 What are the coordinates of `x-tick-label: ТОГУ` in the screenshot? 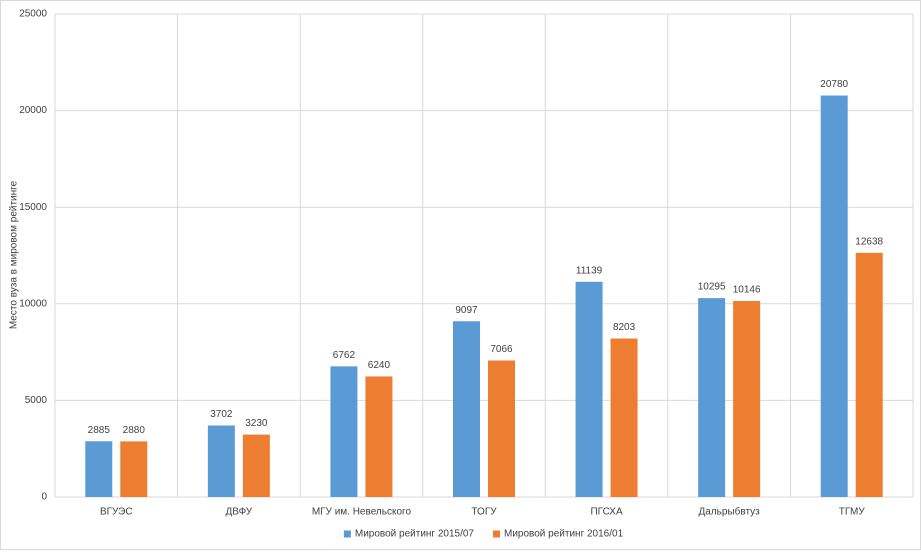 It's located at (484, 512).